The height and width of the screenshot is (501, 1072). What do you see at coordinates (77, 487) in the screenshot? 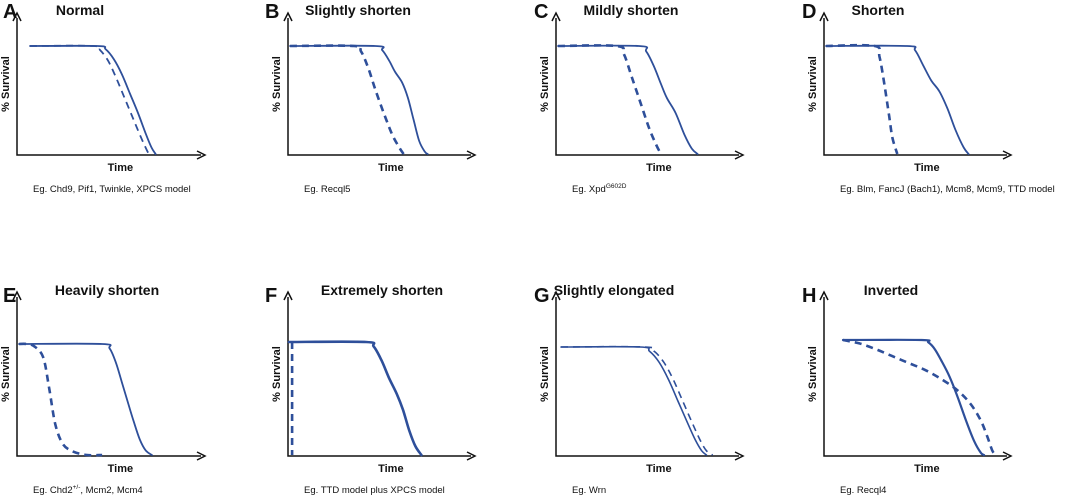
I see `caption-superscript: +/-` at bounding box center [77, 487].